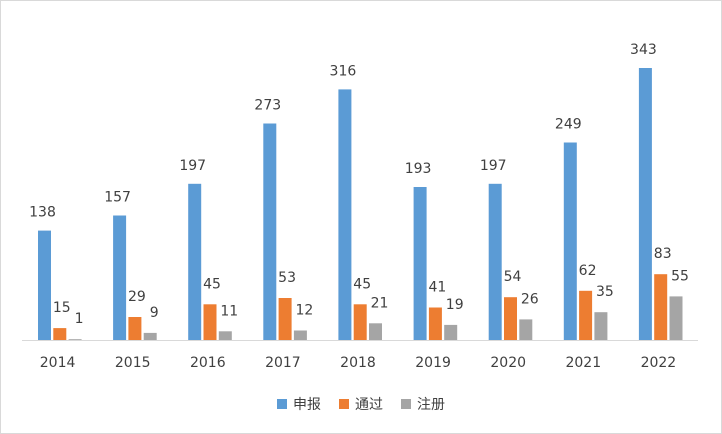  I want to click on x-tick-label: 2017, so click(283, 363).